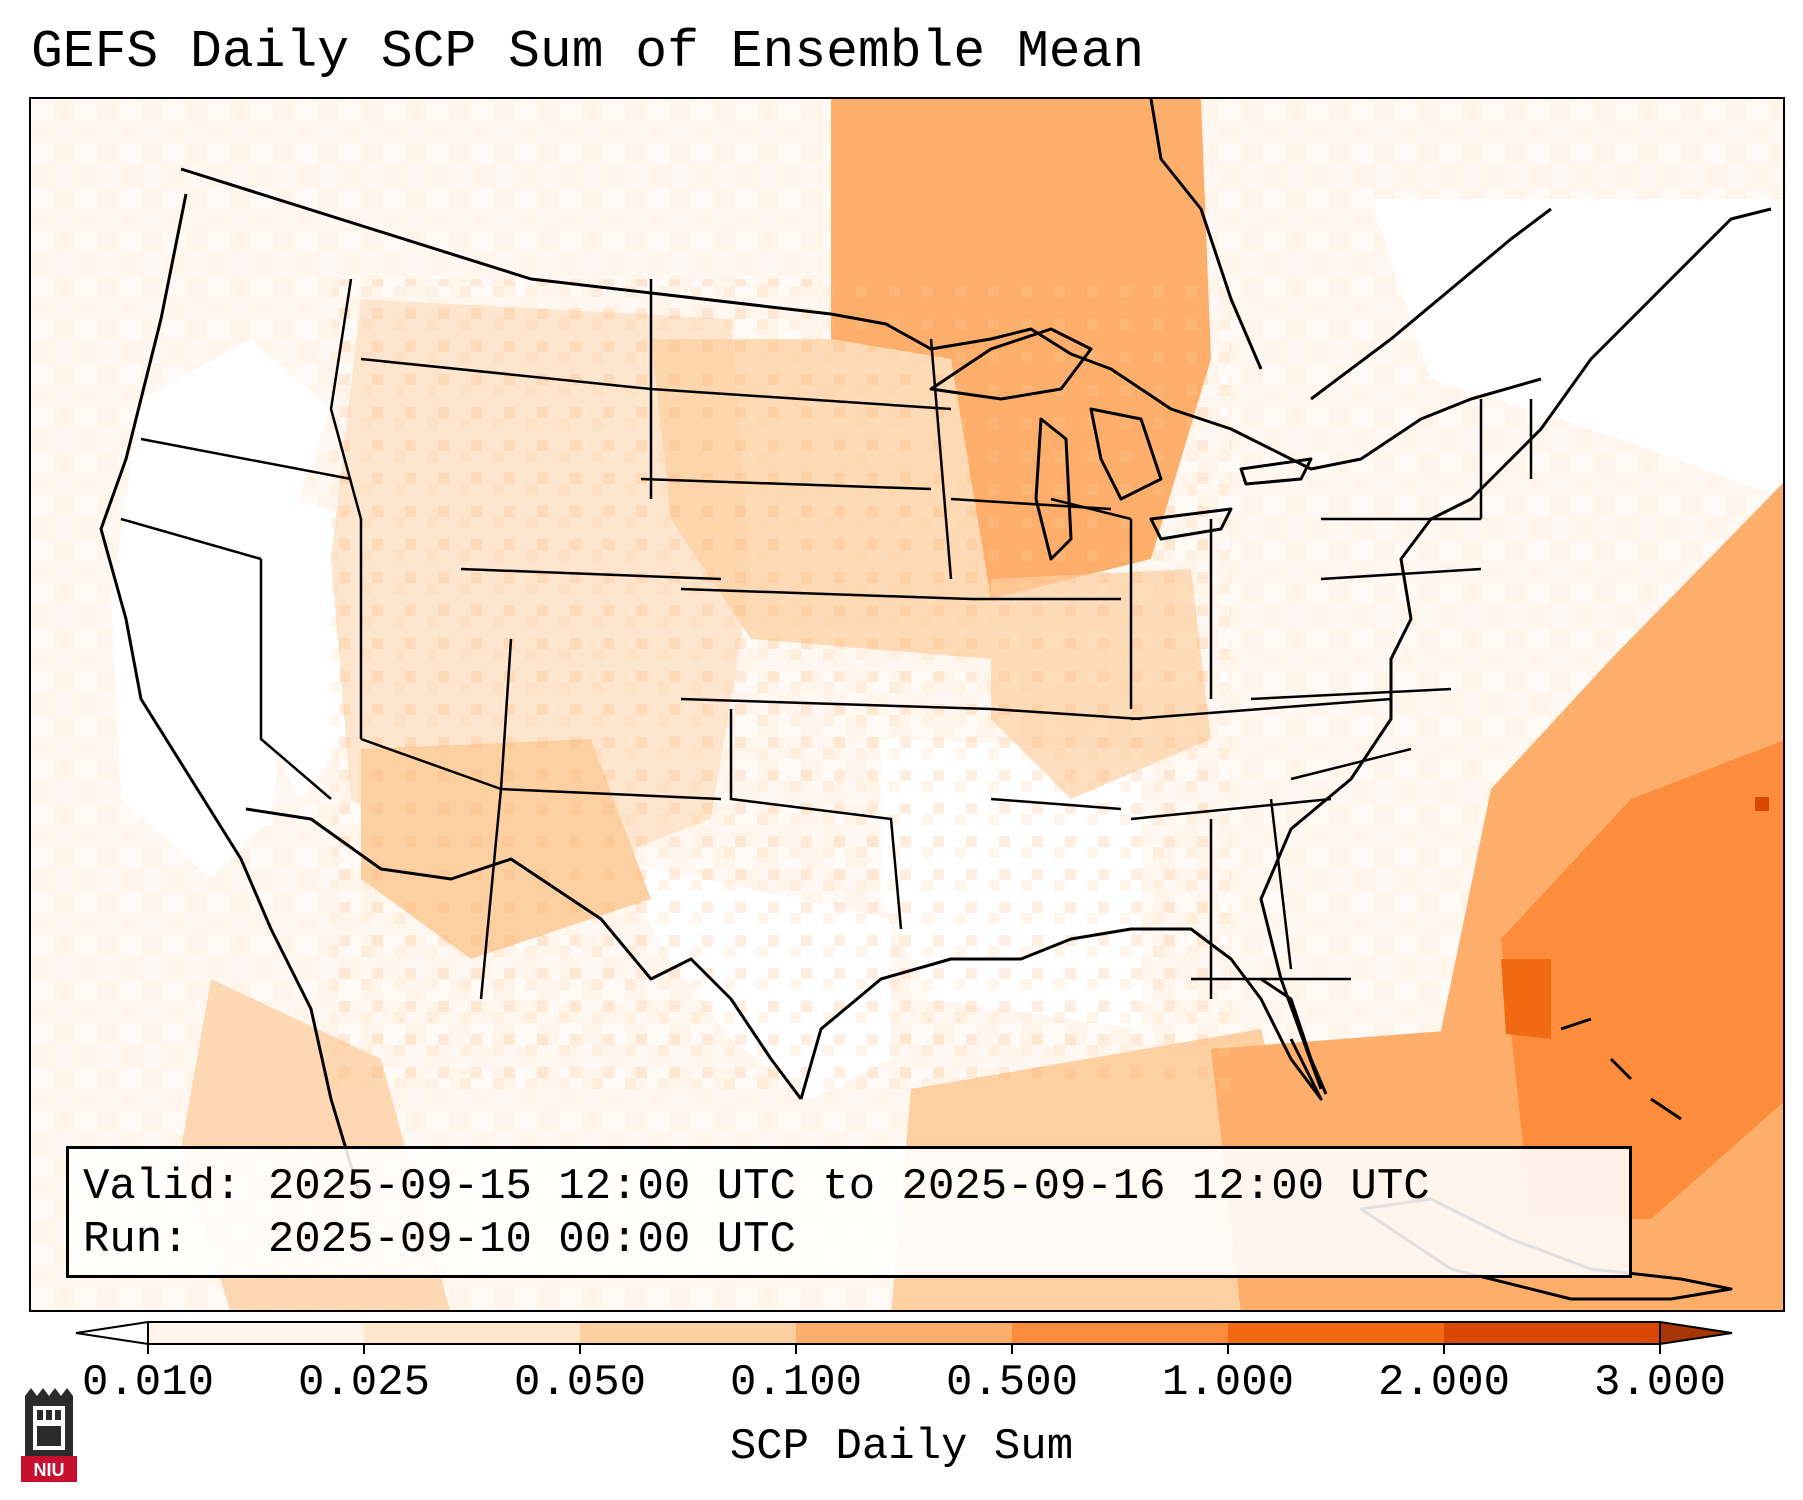 This screenshot has width=1803, height=1500. I want to click on scp-band-f16913-core, so click(1526, 999).